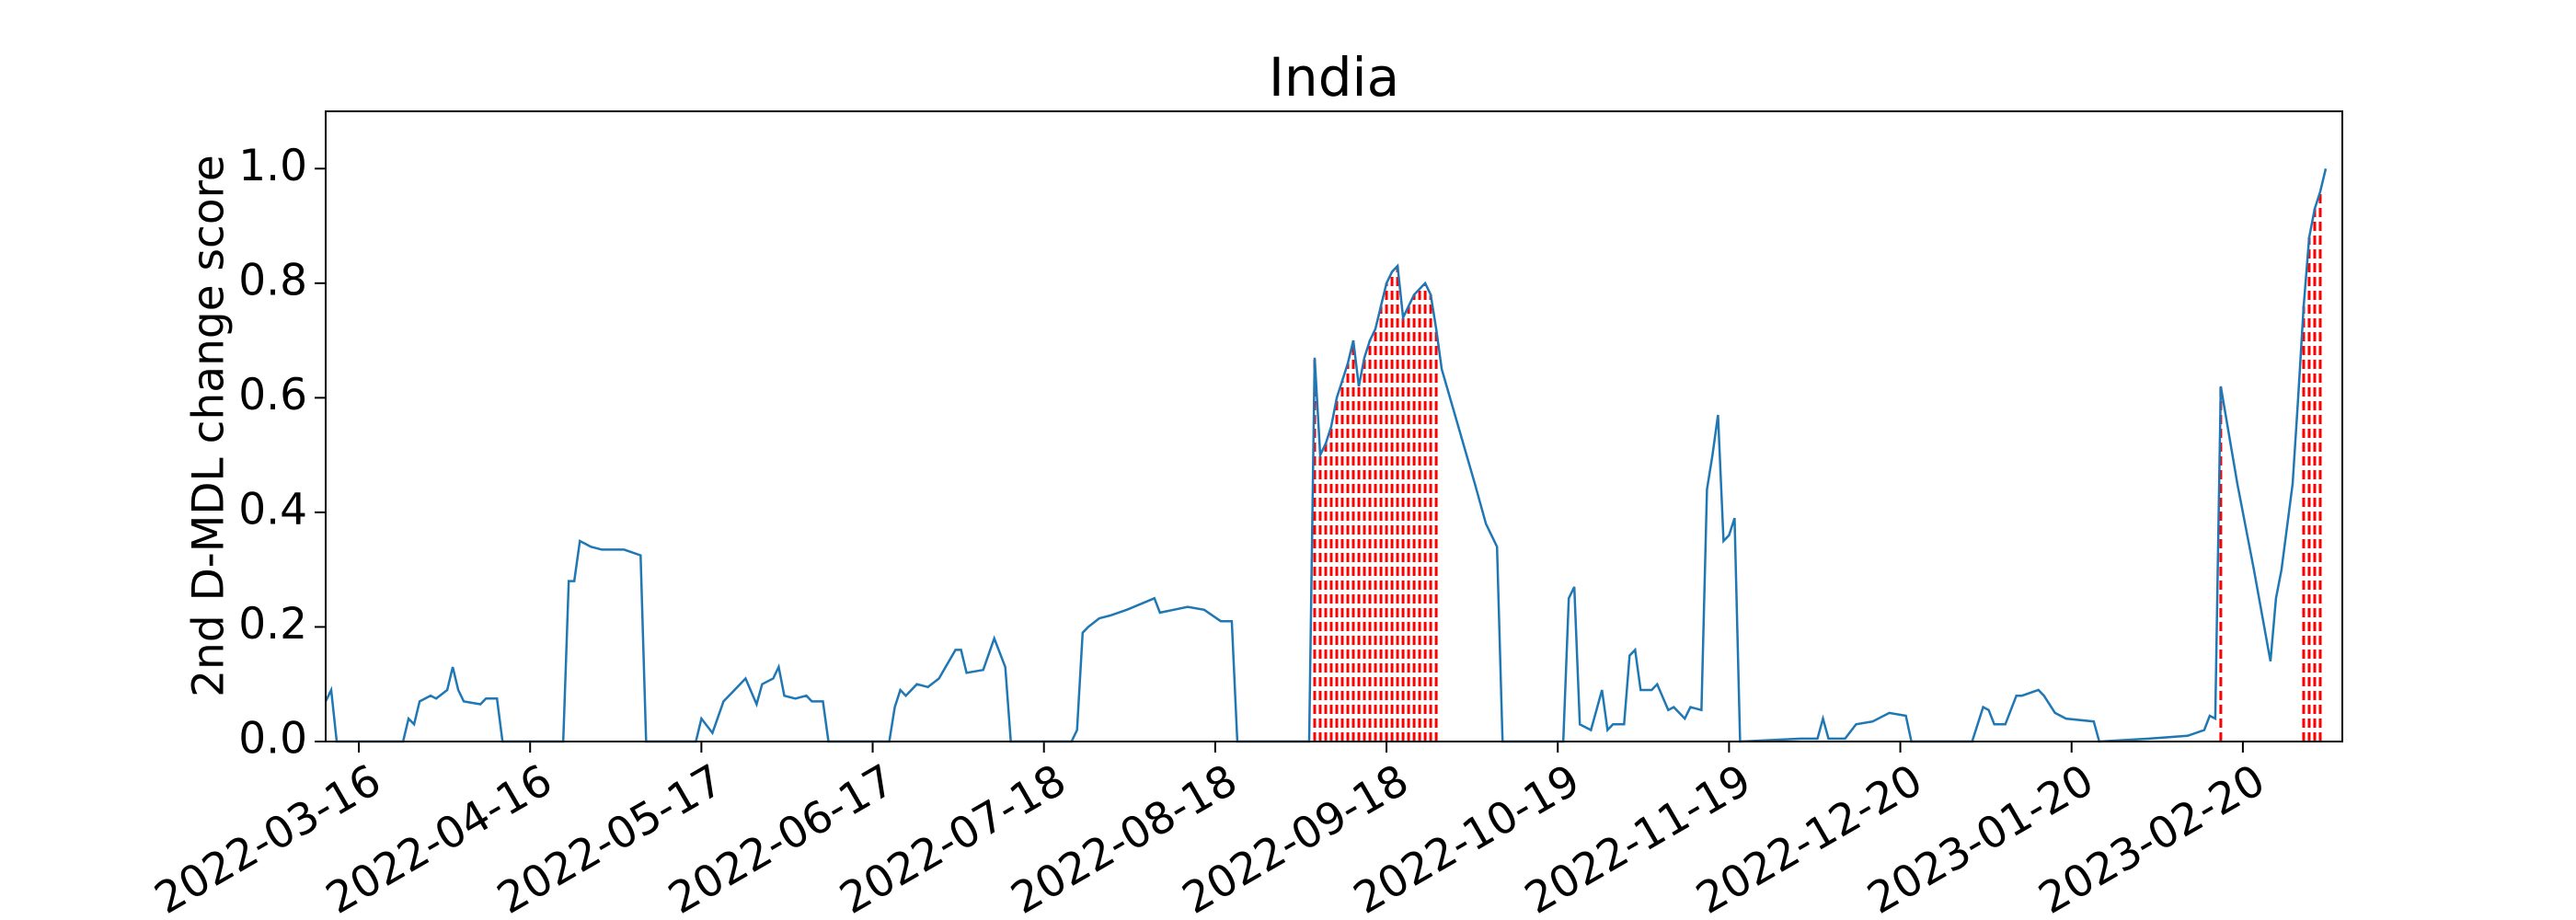 This screenshot has height=920, width=2576. I want to click on chart-title: India, so click(1334, 77).